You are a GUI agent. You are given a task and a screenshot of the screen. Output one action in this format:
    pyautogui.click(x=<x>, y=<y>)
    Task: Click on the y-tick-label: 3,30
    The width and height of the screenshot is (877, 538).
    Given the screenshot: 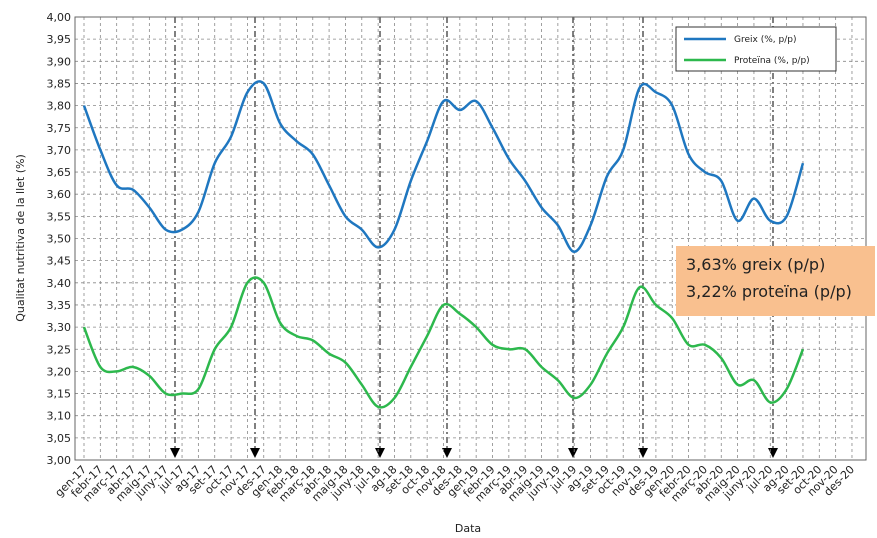 What is the action you would take?
    pyautogui.click(x=59, y=327)
    